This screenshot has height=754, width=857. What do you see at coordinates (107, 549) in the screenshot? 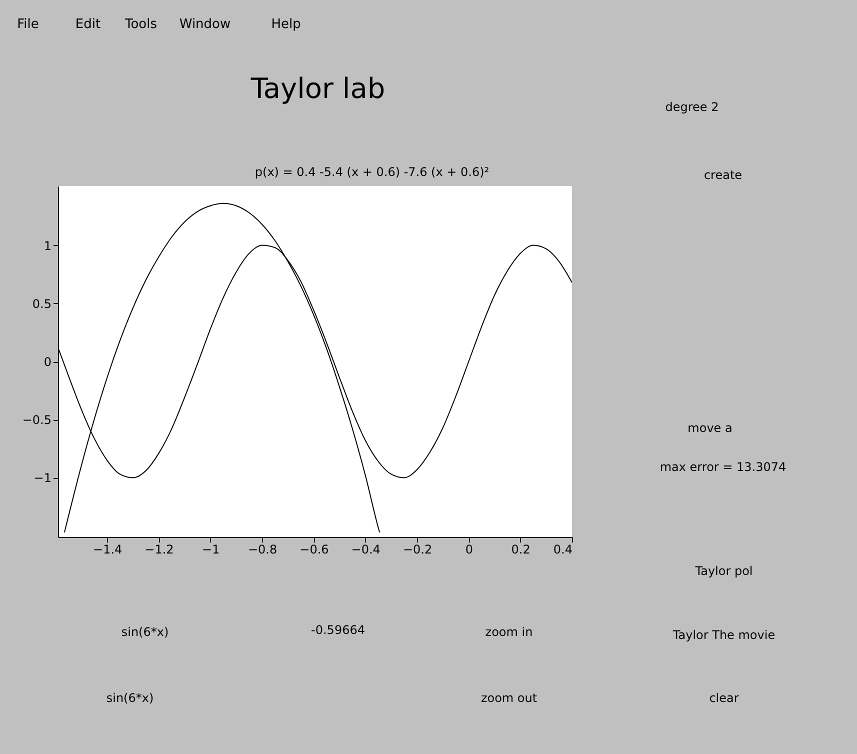
I see `x-tick-label: −1.4` at bounding box center [107, 549].